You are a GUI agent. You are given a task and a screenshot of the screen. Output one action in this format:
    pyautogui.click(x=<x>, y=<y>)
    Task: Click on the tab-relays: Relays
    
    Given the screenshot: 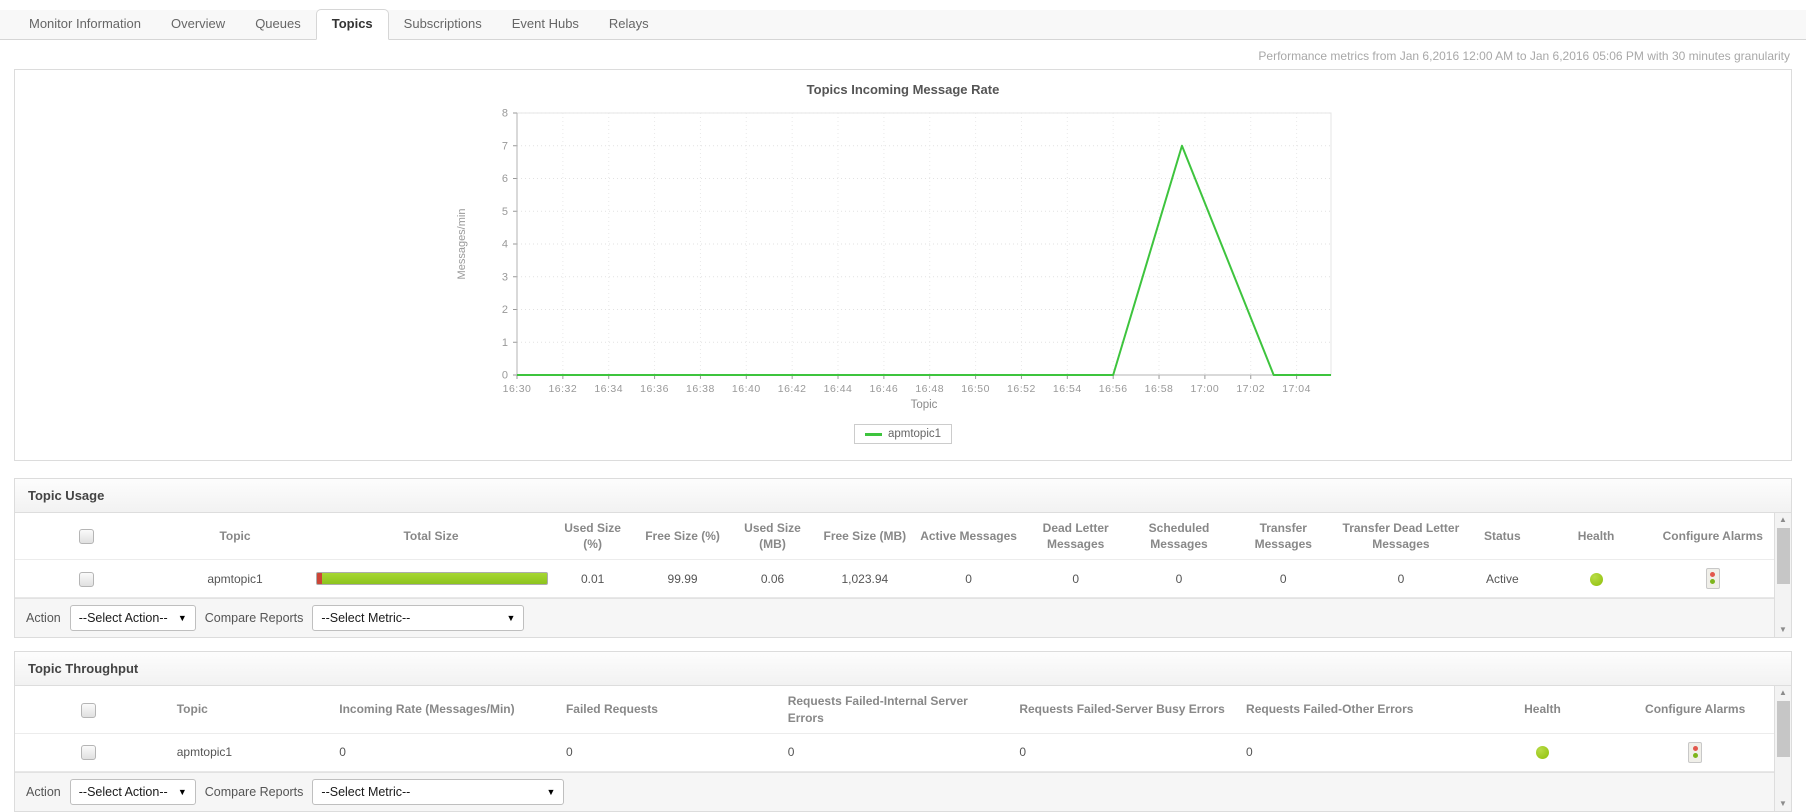 What is the action you would take?
    pyautogui.click(x=628, y=23)
    